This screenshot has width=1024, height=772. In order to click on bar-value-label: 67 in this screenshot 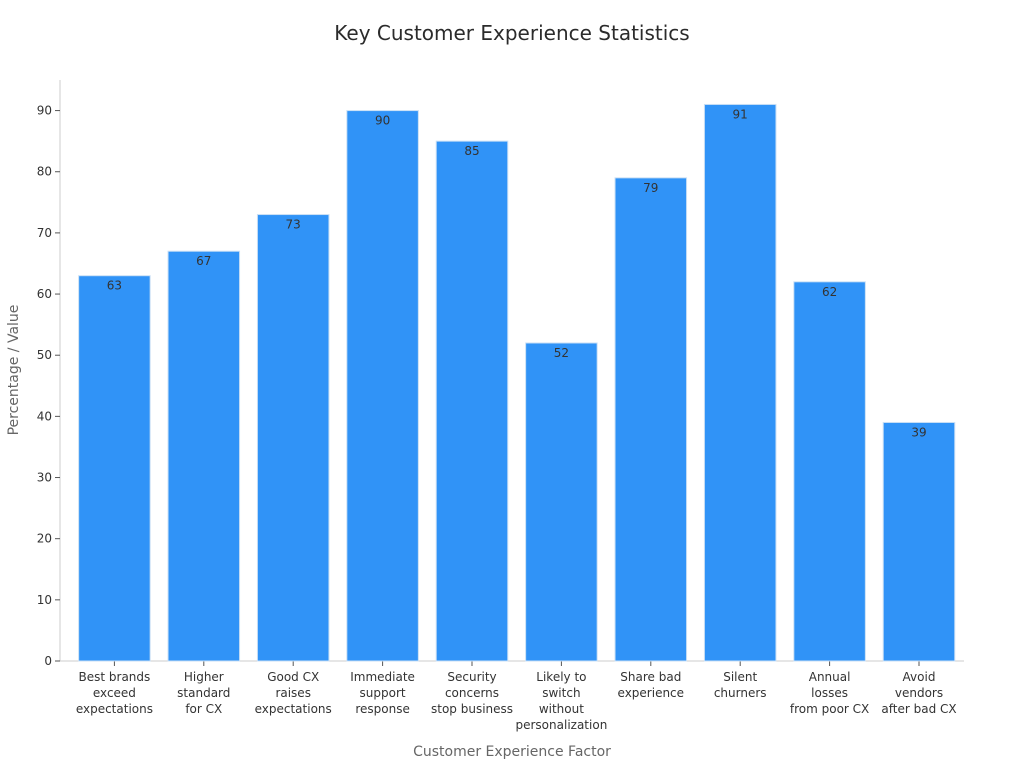, I will do `click(203, 261)`.